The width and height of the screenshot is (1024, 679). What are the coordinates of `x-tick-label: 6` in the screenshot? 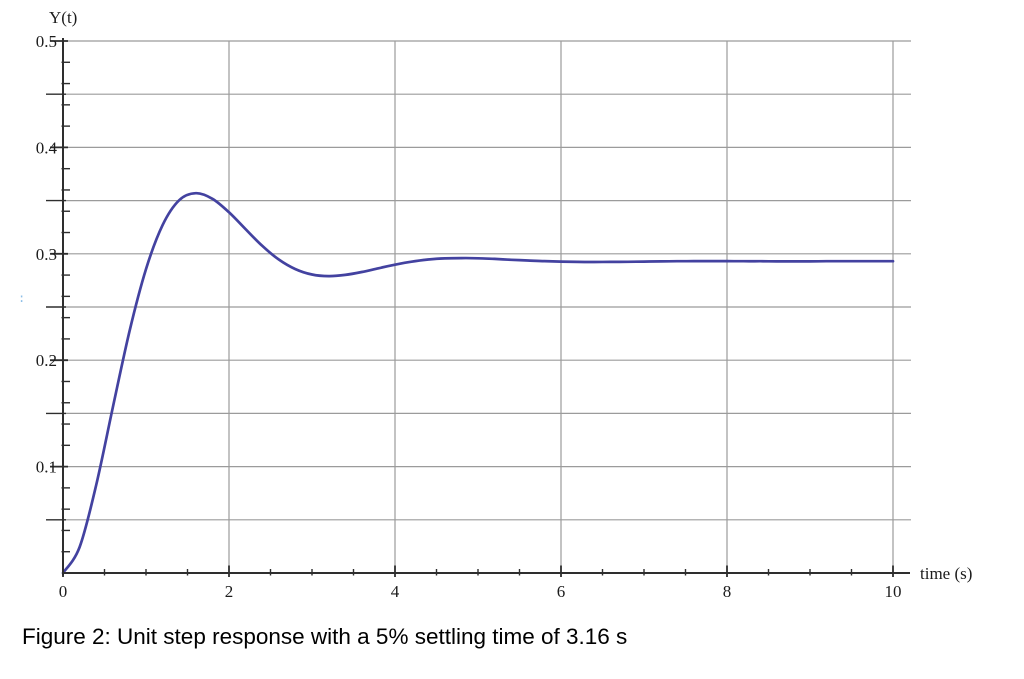 It's located at (561, 591).